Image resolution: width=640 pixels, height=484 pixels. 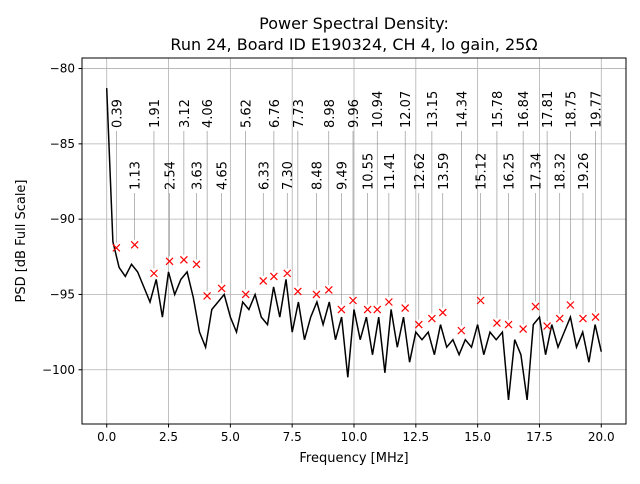 I want to click on peak-marker: 13.15, so click(x=433, y=207).